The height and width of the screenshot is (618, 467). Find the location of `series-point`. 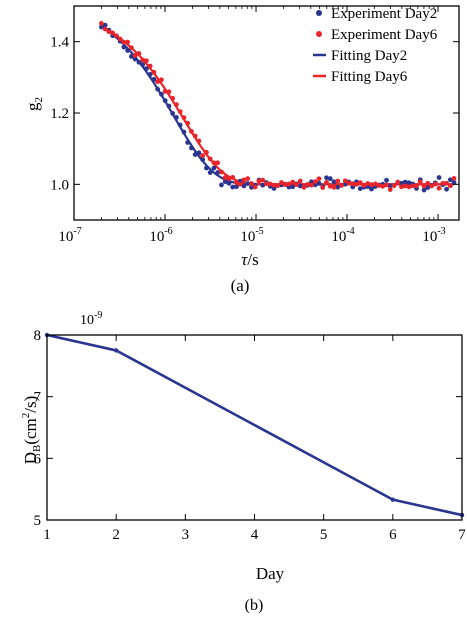

series-point is located at coordinates (116, 350).